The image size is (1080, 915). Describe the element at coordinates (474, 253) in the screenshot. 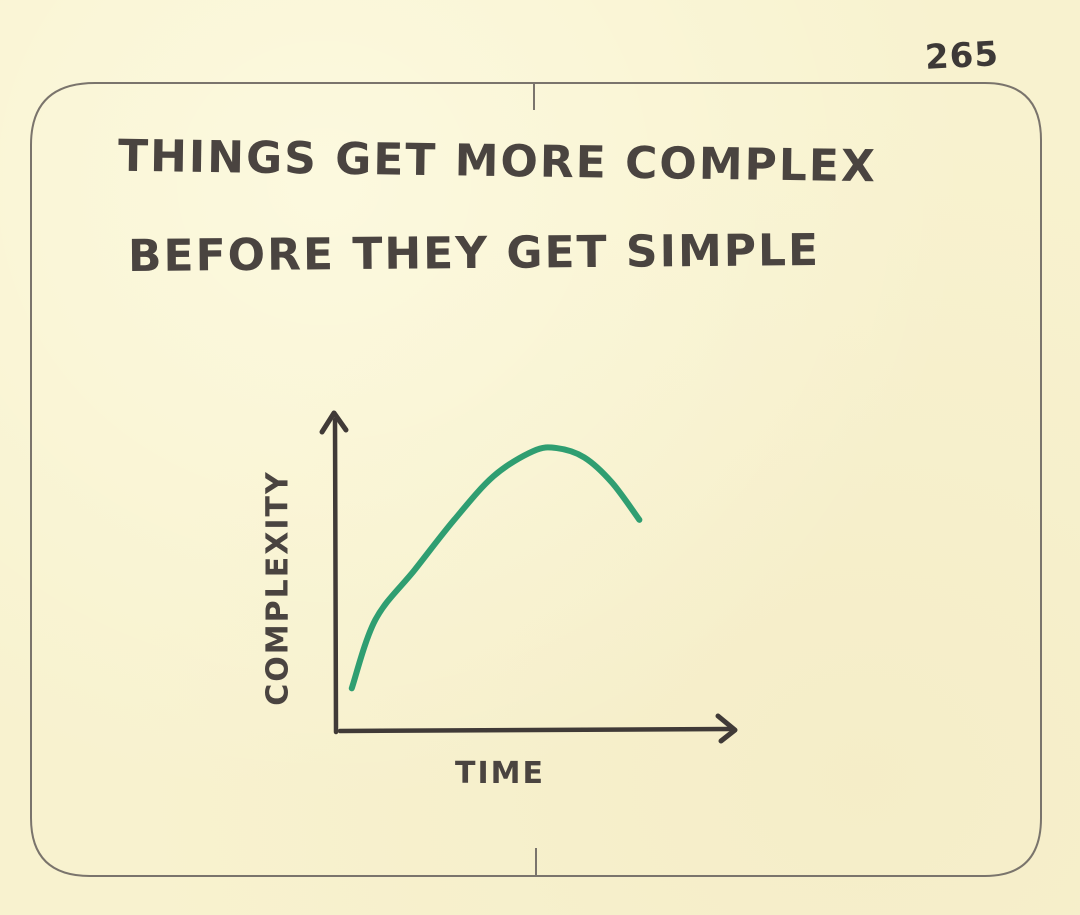

I see `title-line-2: before they get simple` at that location.